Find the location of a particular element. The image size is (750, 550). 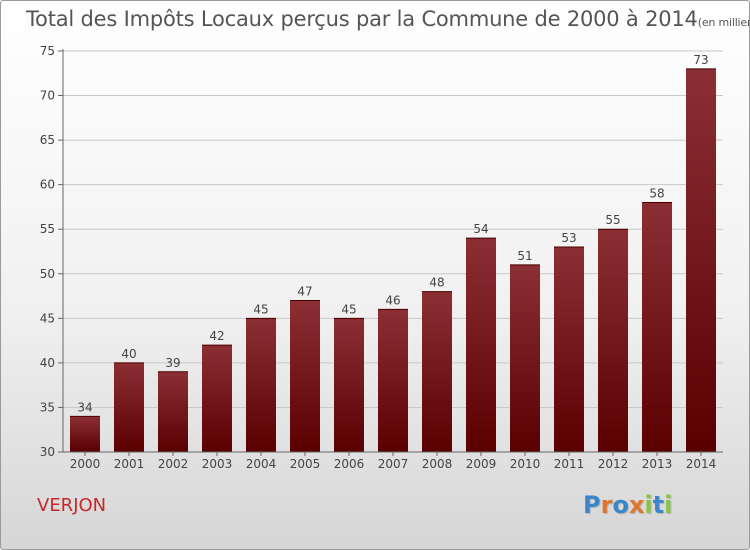

x-tick-label: 2011 is located at coordinates (569, 464).